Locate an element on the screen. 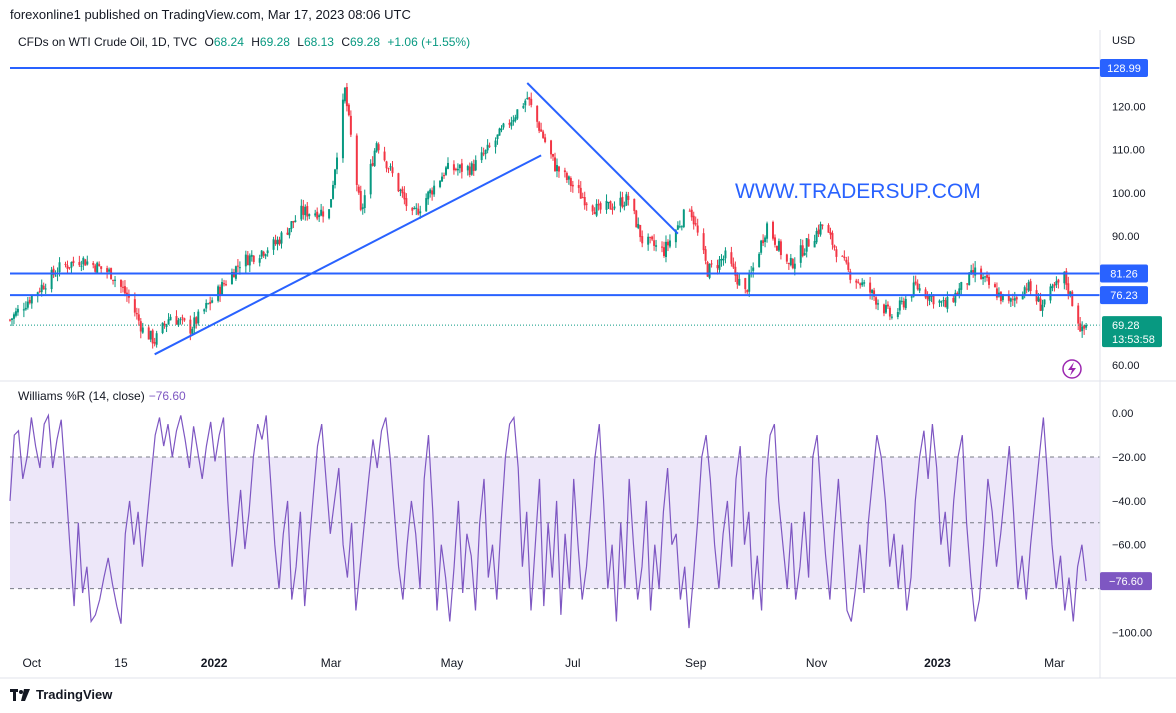 The height and width of the screenshot is (713, 1176). symbol-name: CFDs on WTI Crude Oil, 1D, TVC is located at coordinates (108, 42).